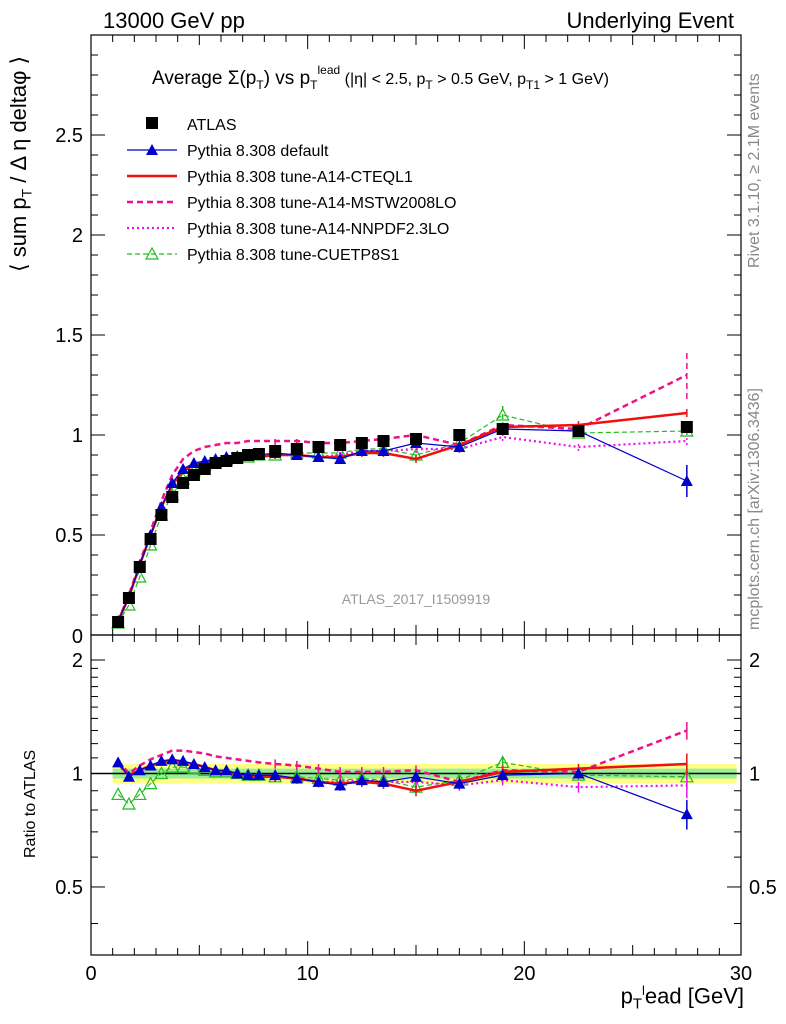 This screenshot has height=1024, width=786. What do you see at coordinates (77, 436) in the screenshot?
I see `main-y-tick-label: 1` at bounding box center [77, 436].